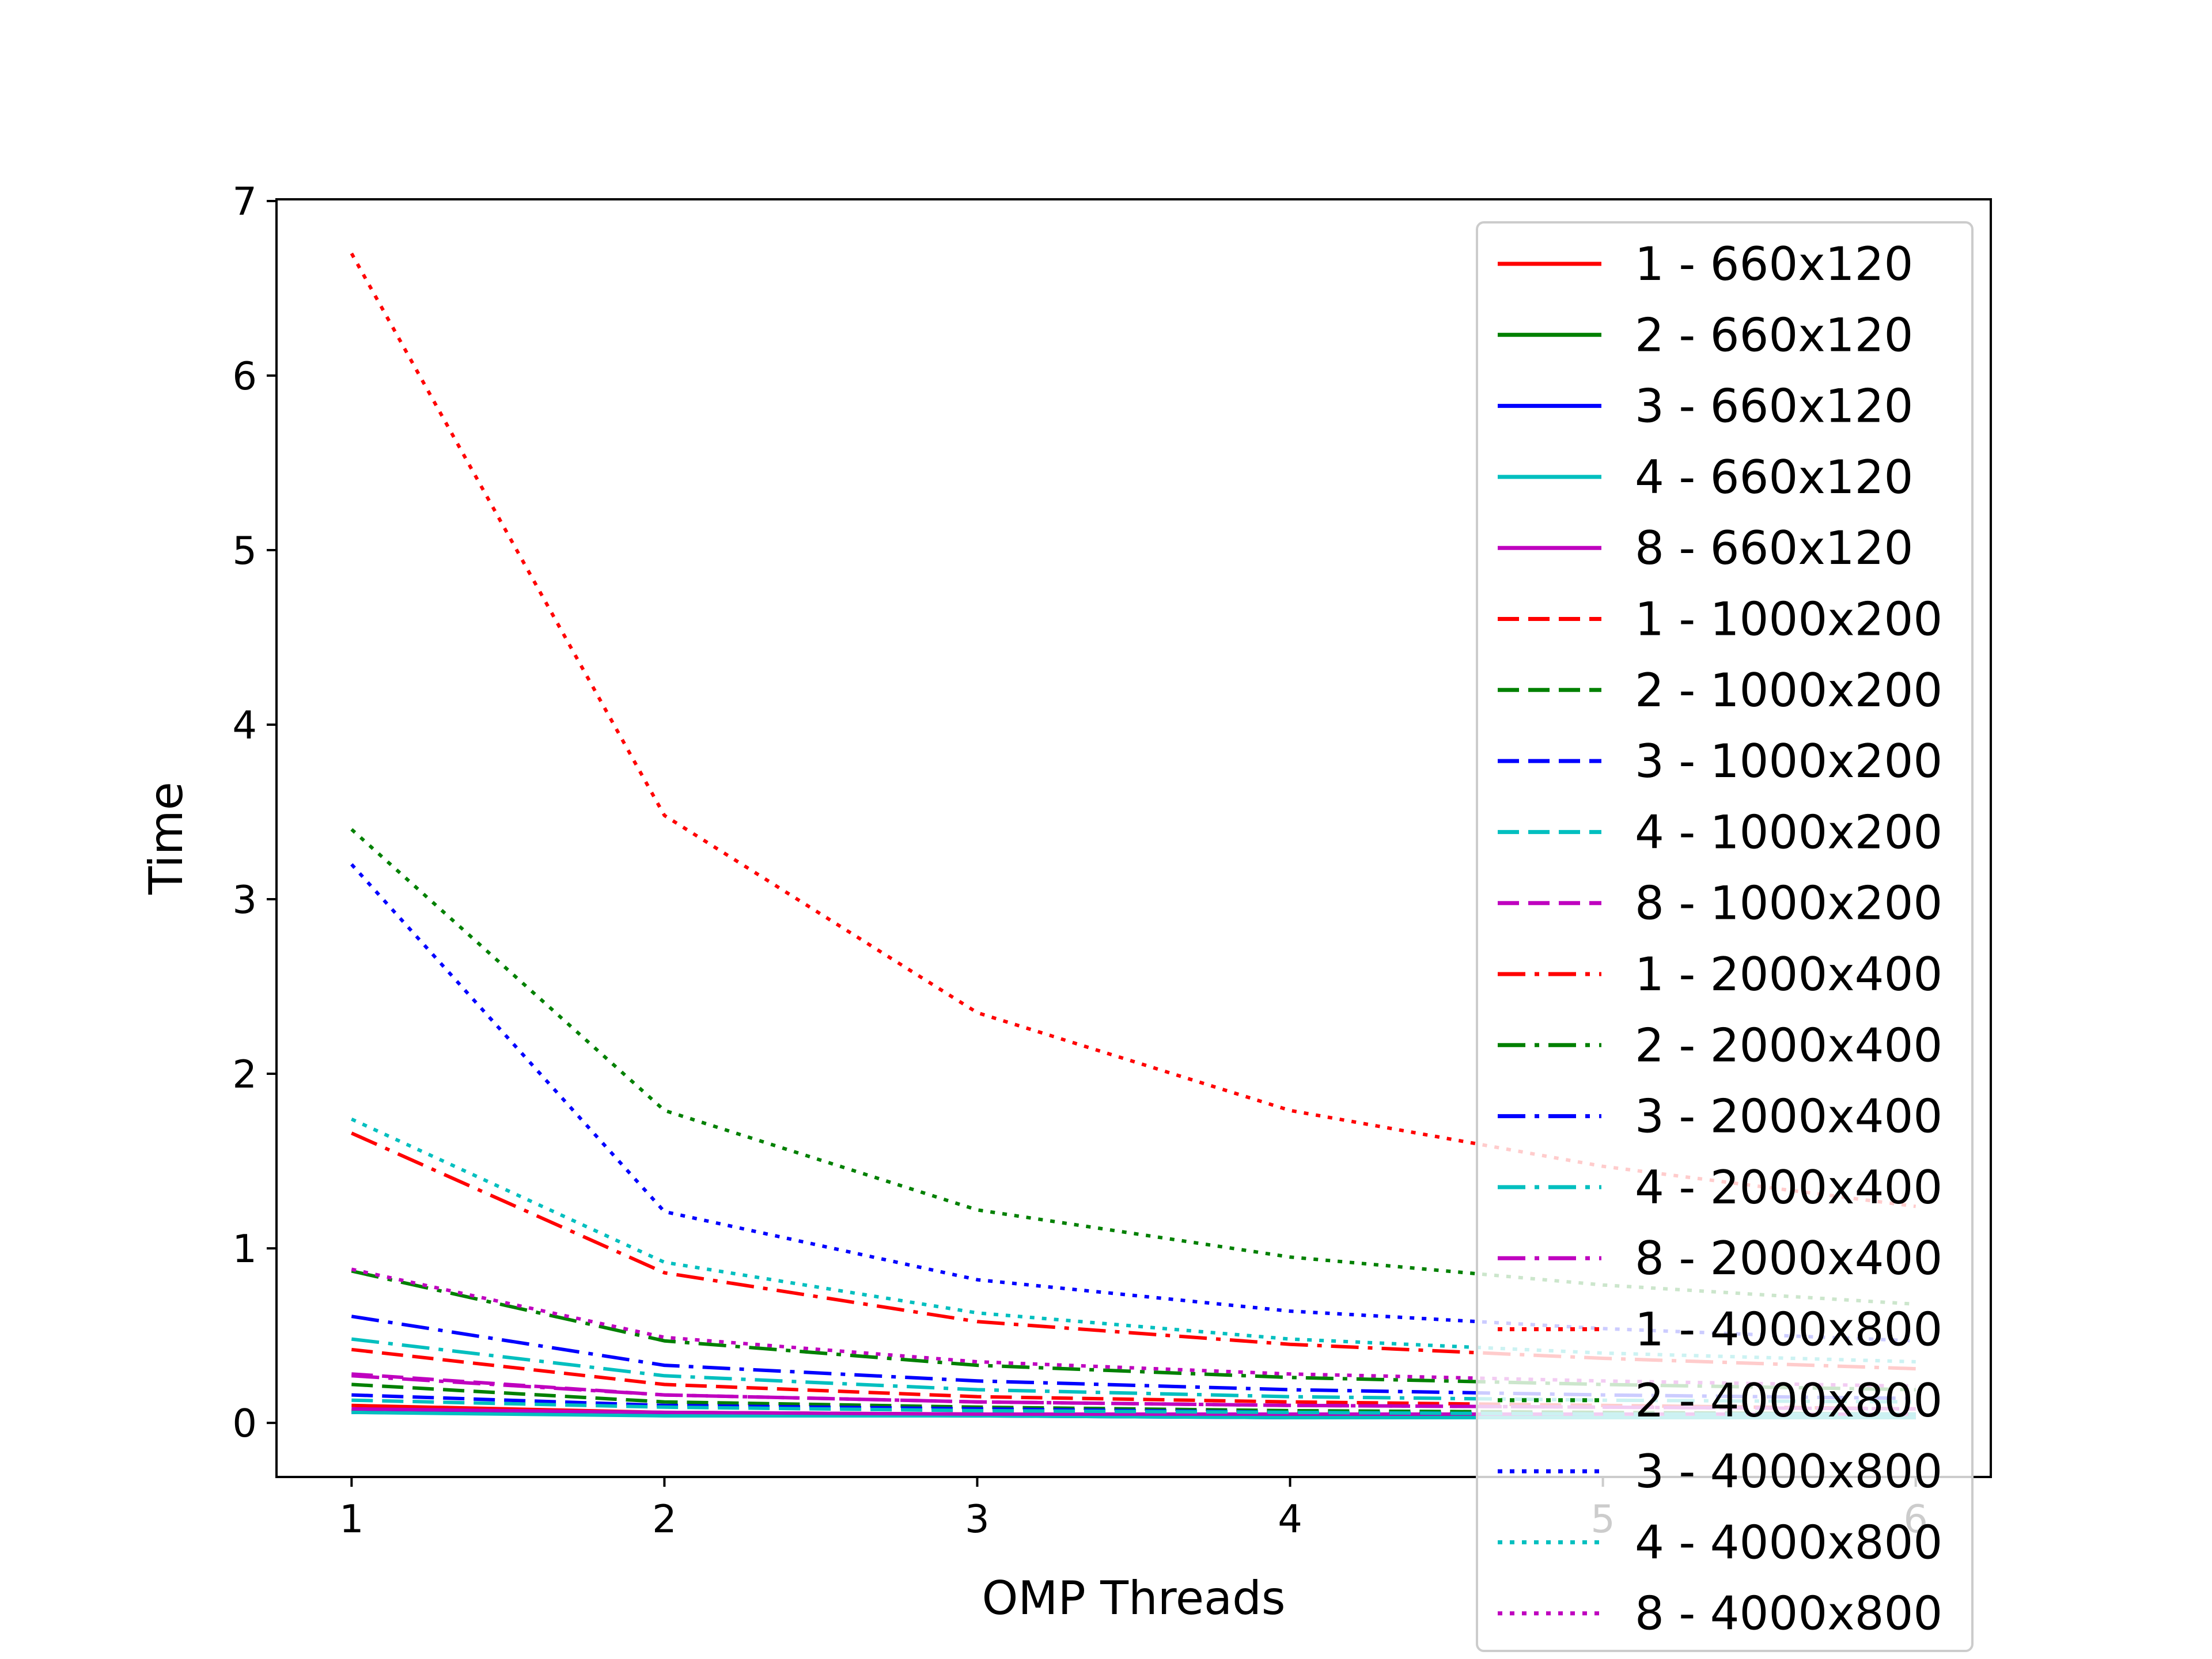  I want to click on legend-item: 4 - 1000x200, so click(1720, 832).